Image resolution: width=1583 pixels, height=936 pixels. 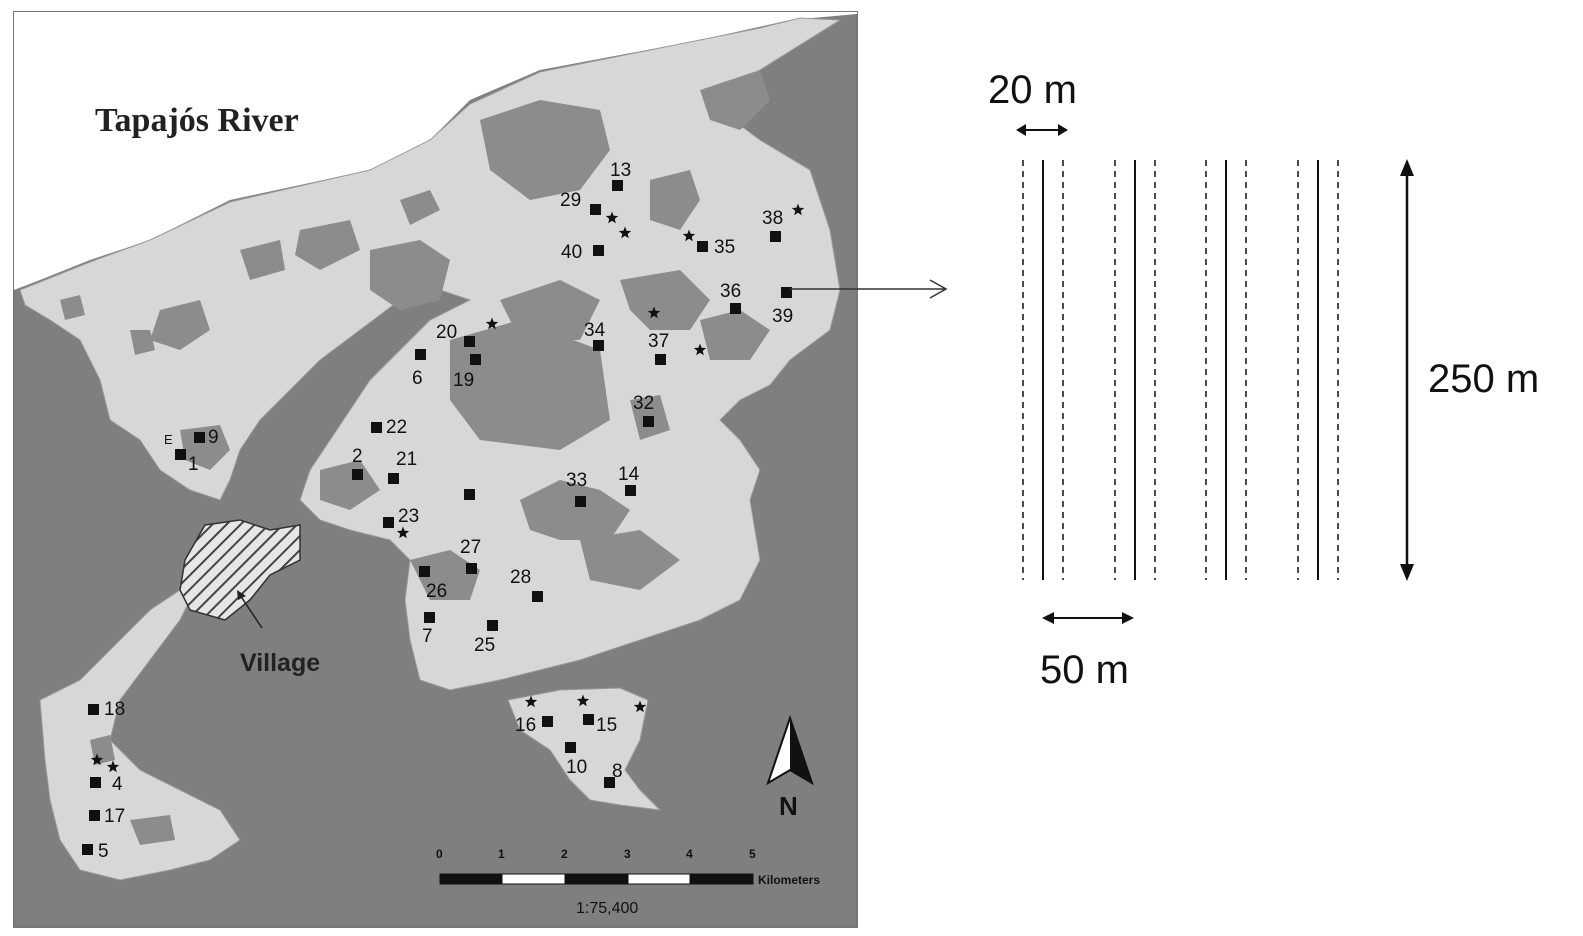 What do you see at coordinates (417, 378) in the screenshot?
I see `site-label-6: 6` at bounding box center [417, 378].